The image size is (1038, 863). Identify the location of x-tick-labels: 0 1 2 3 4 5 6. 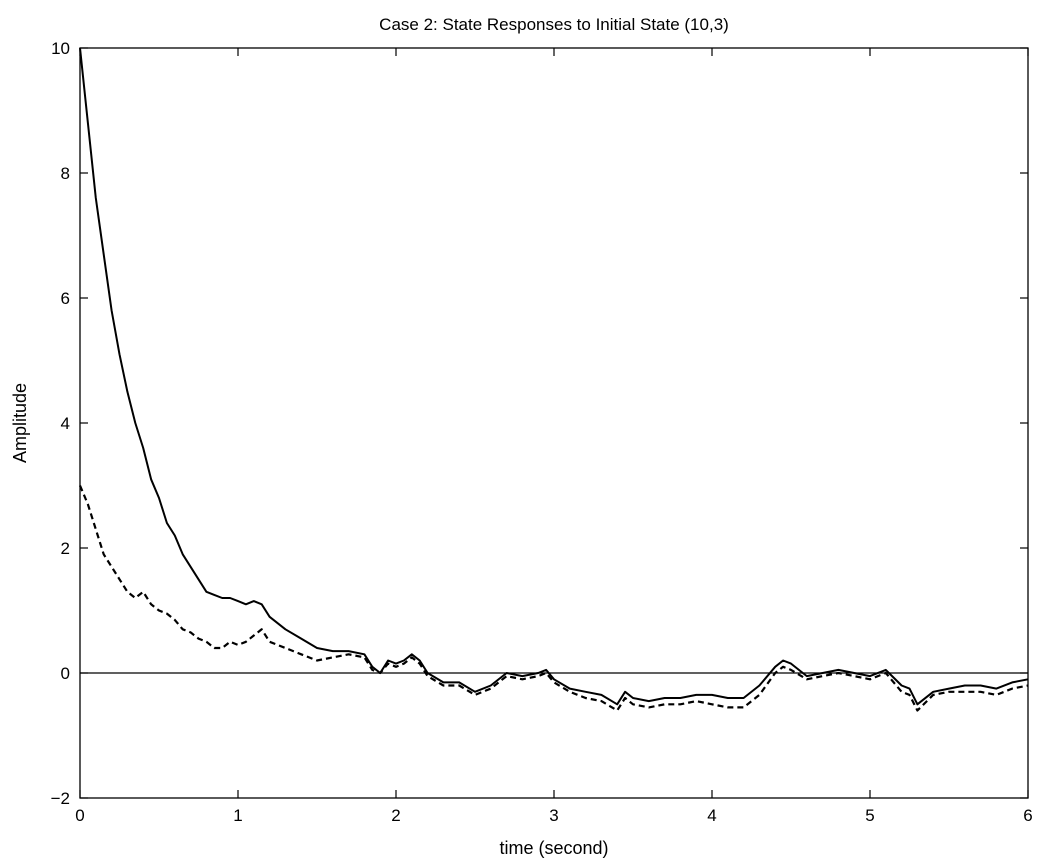
(553, 815).